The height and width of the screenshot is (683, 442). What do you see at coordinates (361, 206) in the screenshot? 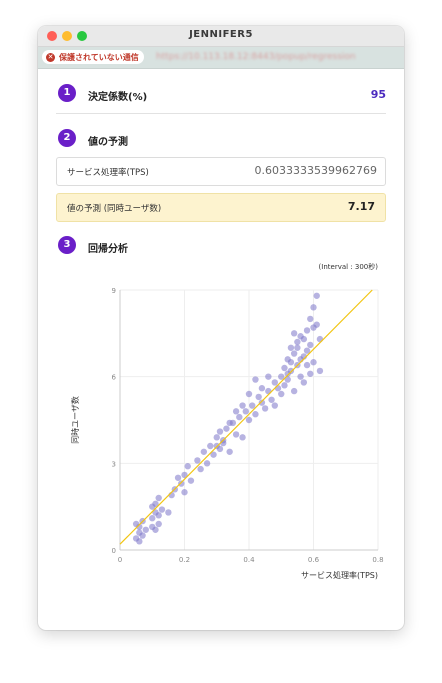
I see `prediction-result-value: 7.17` at bounding box center [361, 206].